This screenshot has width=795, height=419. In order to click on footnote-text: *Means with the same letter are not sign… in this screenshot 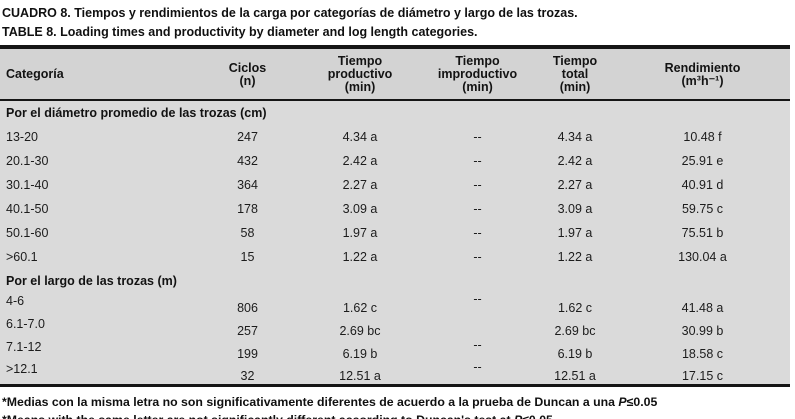, I will do `click(258, 416)`.